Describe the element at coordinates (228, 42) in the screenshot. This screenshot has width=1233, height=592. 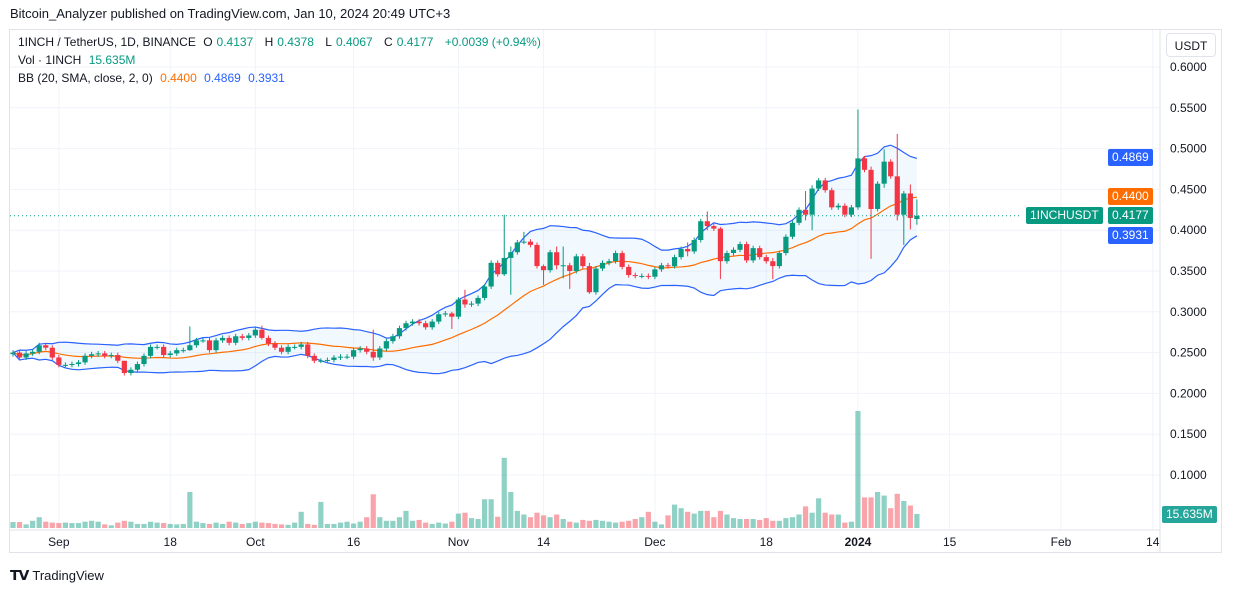
I see `open-value: O 0.4137` at that location.